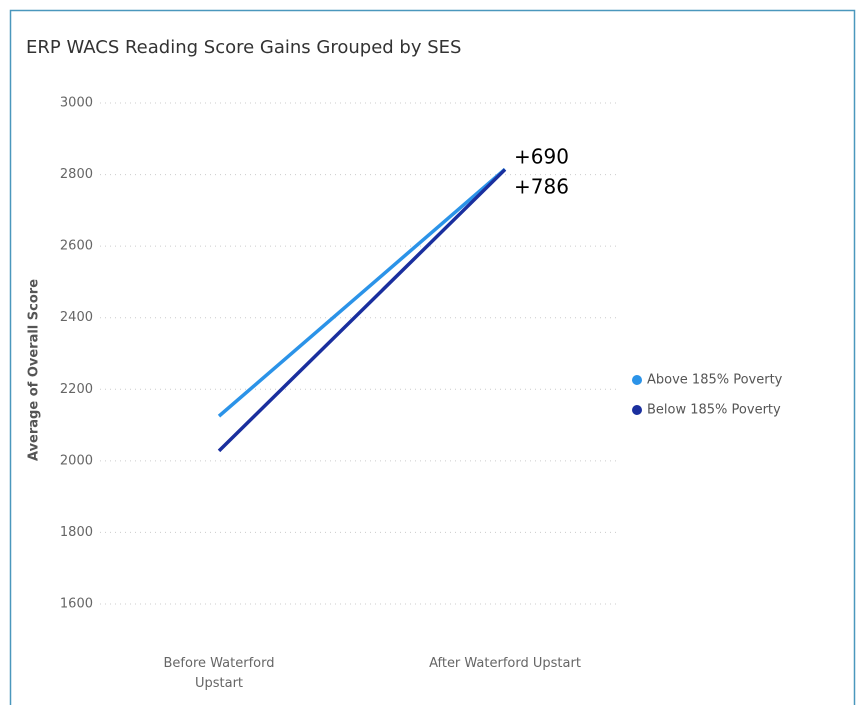 This screenshot has width=865, height=705. I want to click on y-tick-label: 2200, so click(76, 389).